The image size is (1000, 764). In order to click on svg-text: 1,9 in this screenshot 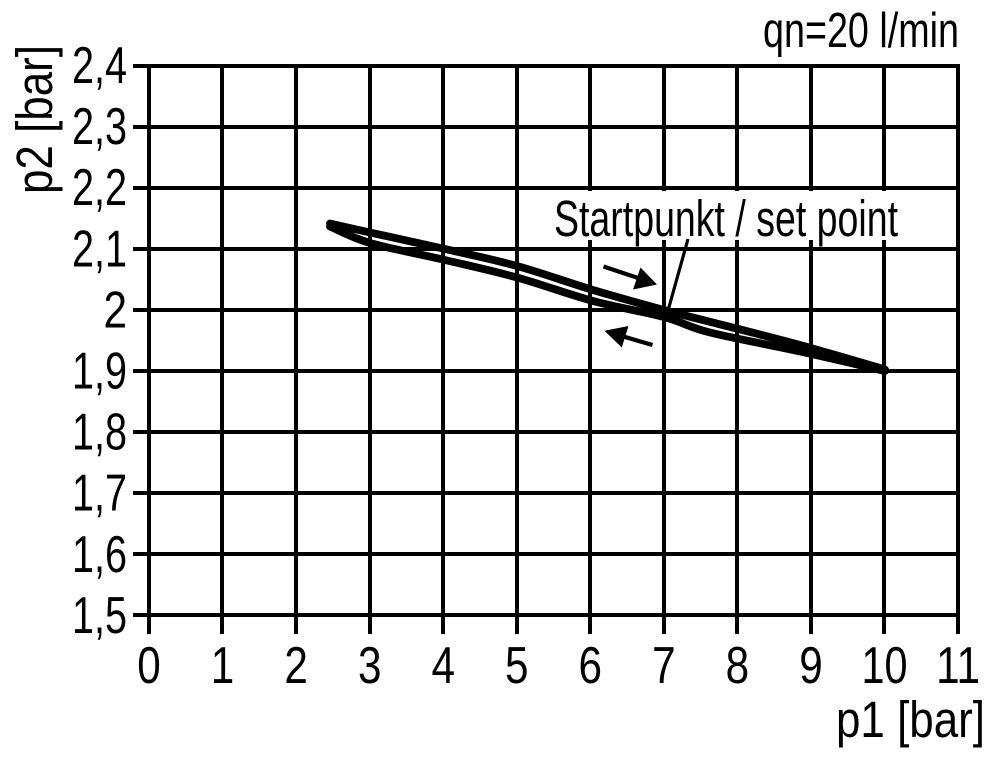, I will do `click(99, 372)`.